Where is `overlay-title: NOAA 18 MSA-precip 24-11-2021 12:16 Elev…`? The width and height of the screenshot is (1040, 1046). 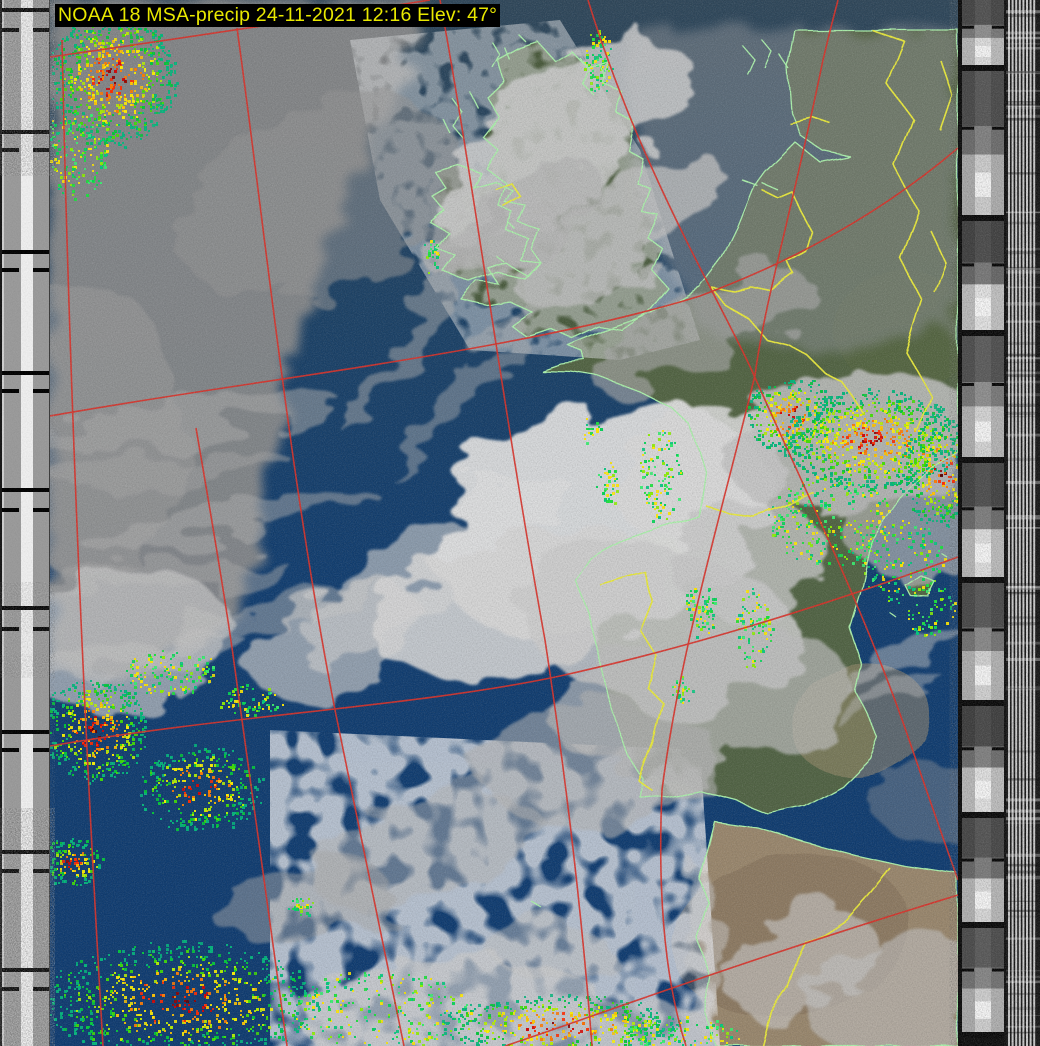 overlay-title: NOAA 18 MSA-precip 24-11-2021 12:16 Elev… is located at coordinates (278, 15).